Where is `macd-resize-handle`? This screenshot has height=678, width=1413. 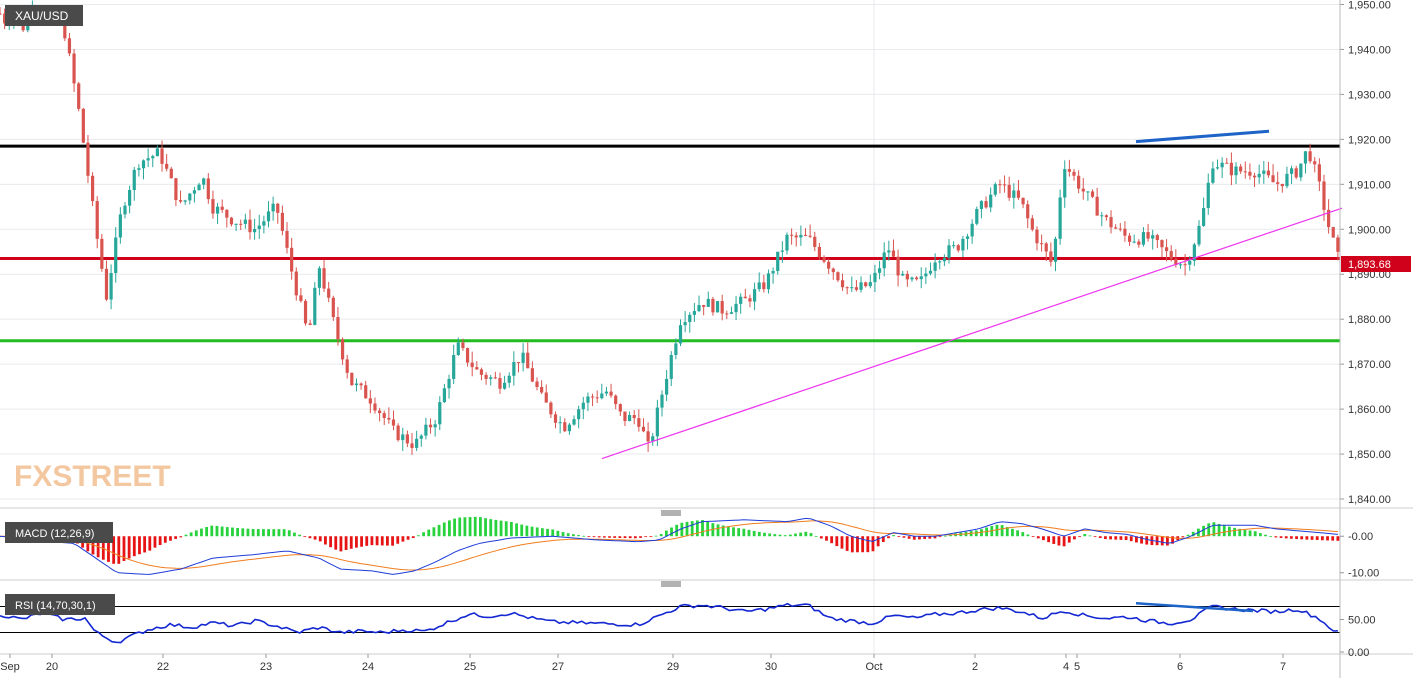 macd-resize-handle is located at coordinates (671, 513).